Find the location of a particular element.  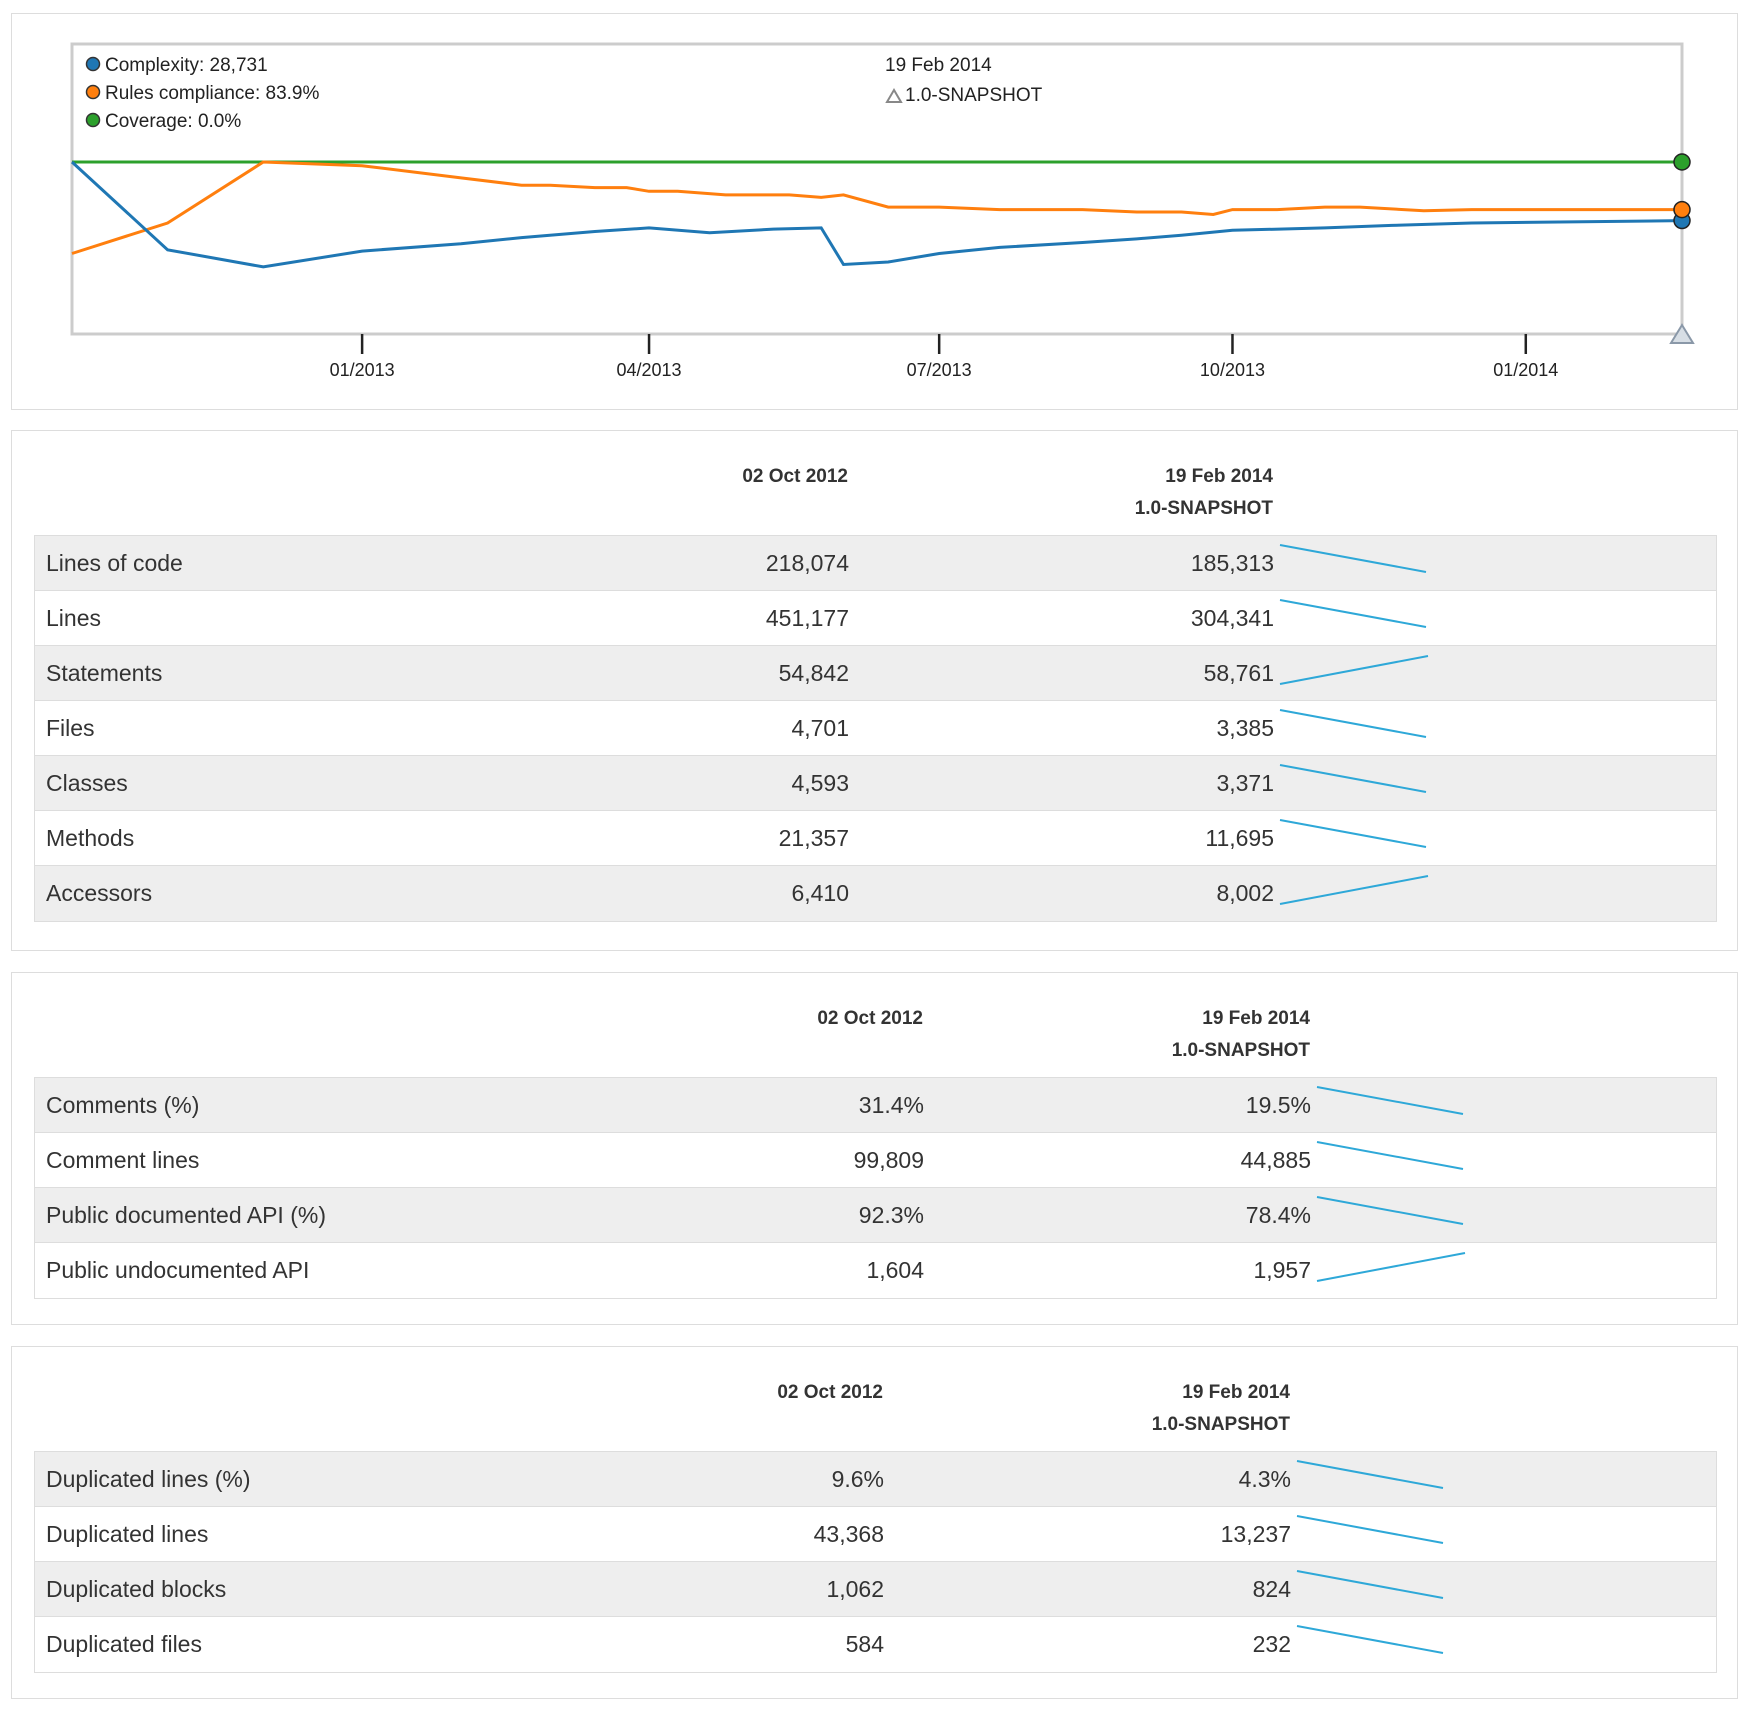

version-triangle-icon is located at coordinates (1682, 333).